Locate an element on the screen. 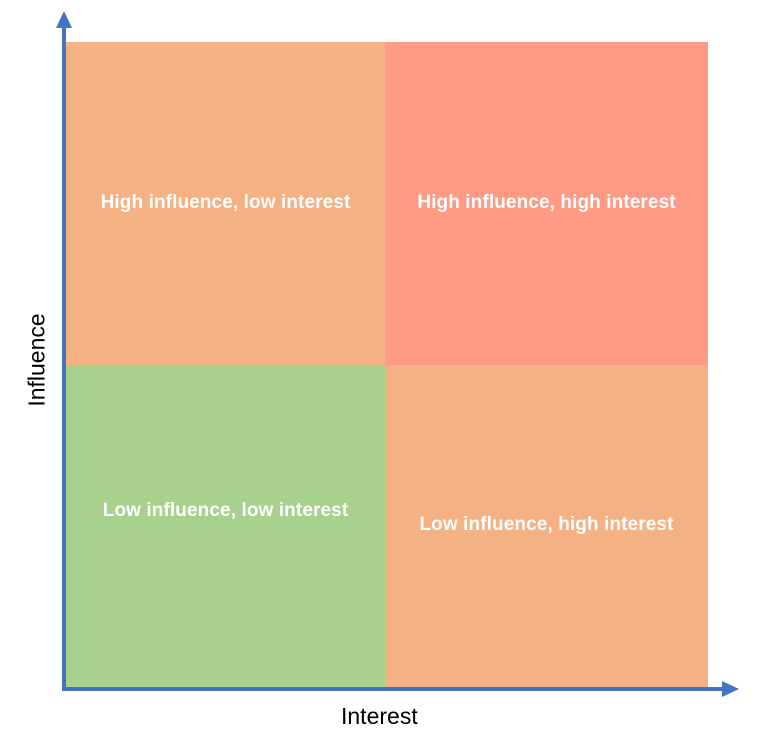  quadrant-label: High influence, low interest is located at coordinates (225, 202).